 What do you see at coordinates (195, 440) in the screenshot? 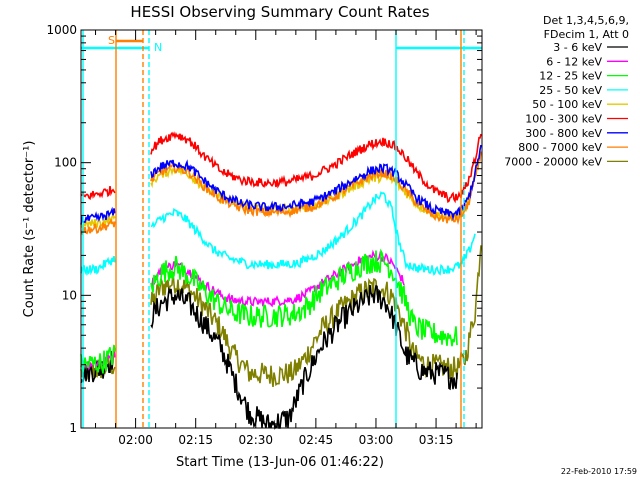
I see `x-tick-label: 02:15` at bounding box center [195, 440].